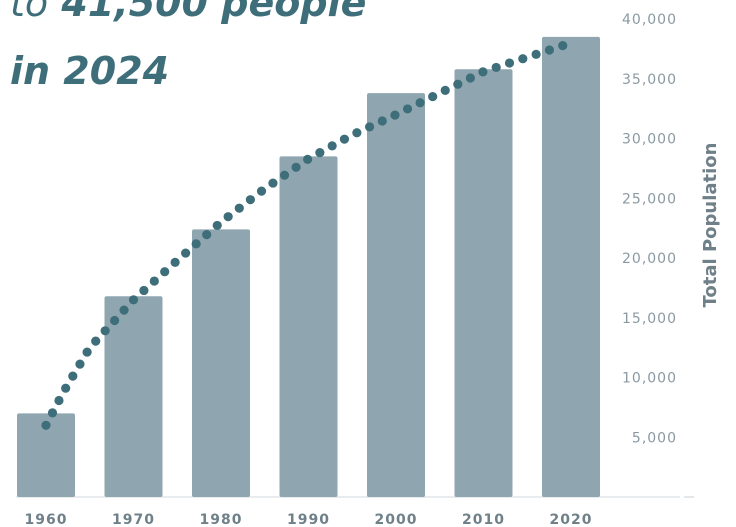 The image size is (736, 527). What do you see at coordinates (710, 225) in the screenshot?
I see `y-axis-title: Total Population` at bounding box center [710, 225].